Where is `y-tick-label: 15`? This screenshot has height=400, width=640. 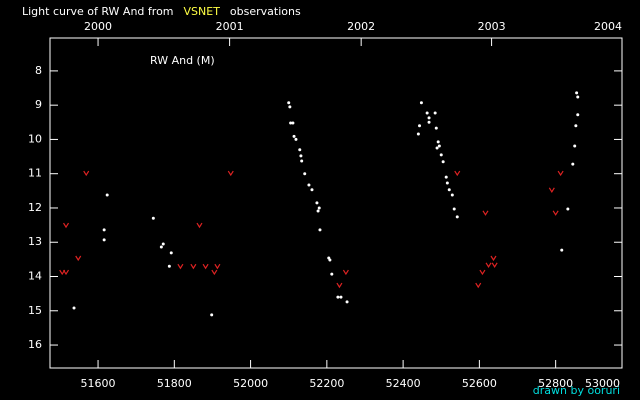 y-tick-label: 15 is located at coordinates (35, 310).